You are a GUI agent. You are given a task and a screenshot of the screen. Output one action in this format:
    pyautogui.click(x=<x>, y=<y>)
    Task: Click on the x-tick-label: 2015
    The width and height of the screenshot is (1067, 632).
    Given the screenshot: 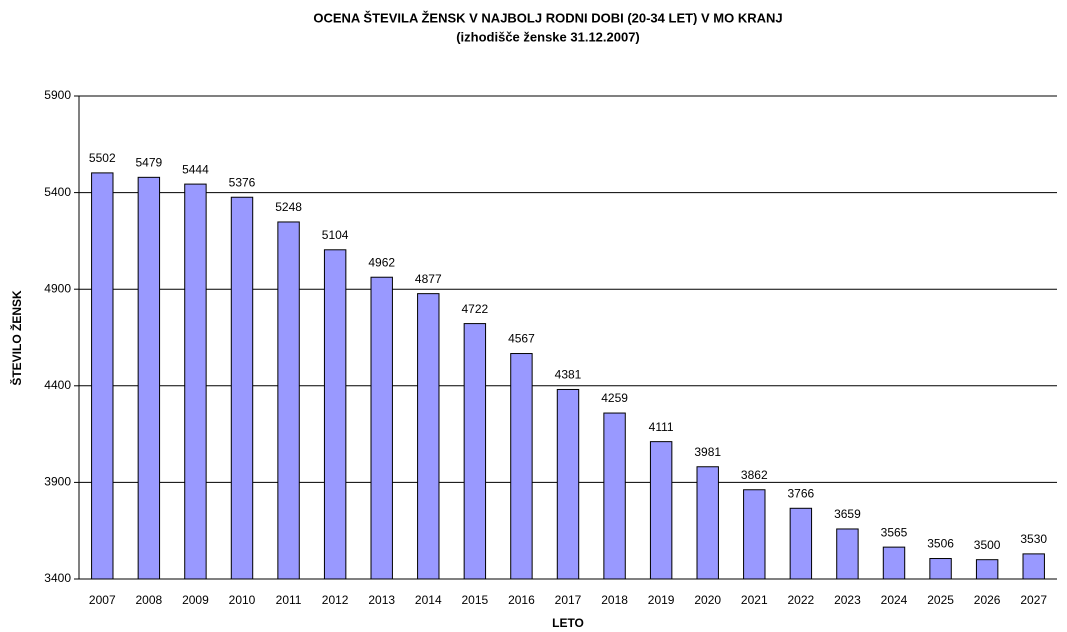 What is the action you would take?
    pyautogui.click(x=475, y=600)
    